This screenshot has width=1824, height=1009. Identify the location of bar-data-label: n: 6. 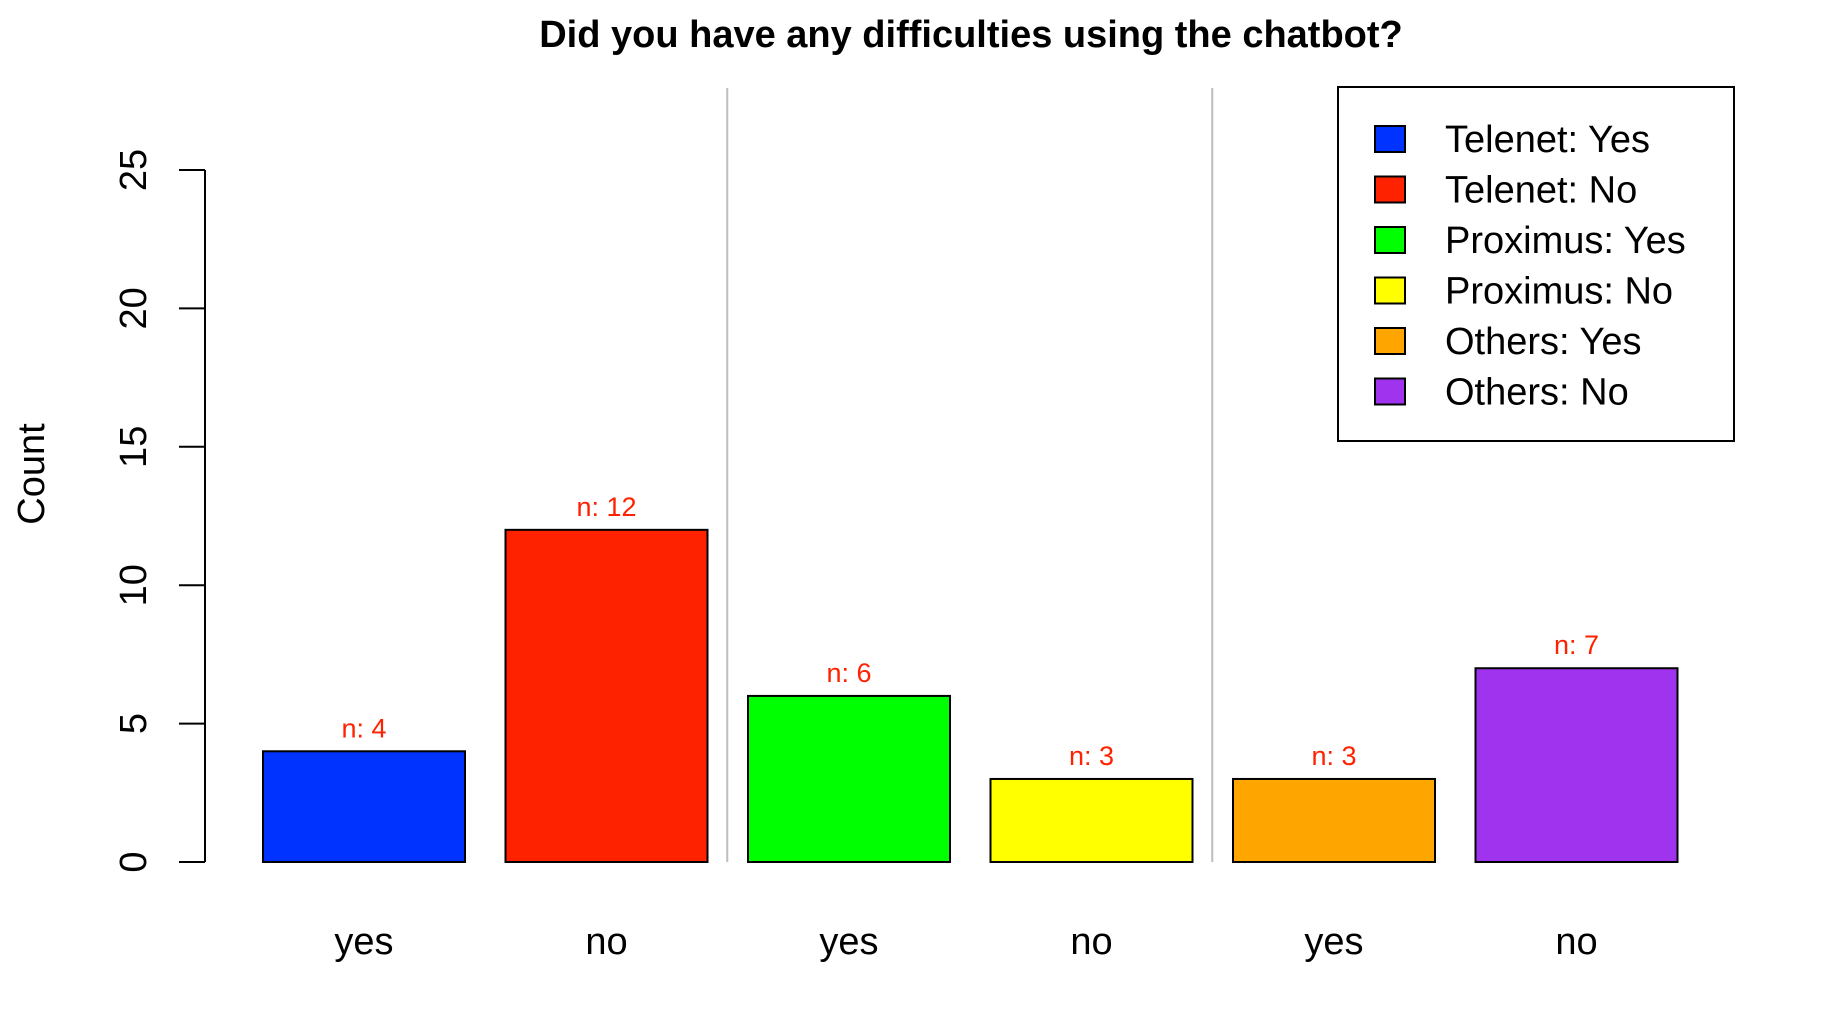
(848, 673).